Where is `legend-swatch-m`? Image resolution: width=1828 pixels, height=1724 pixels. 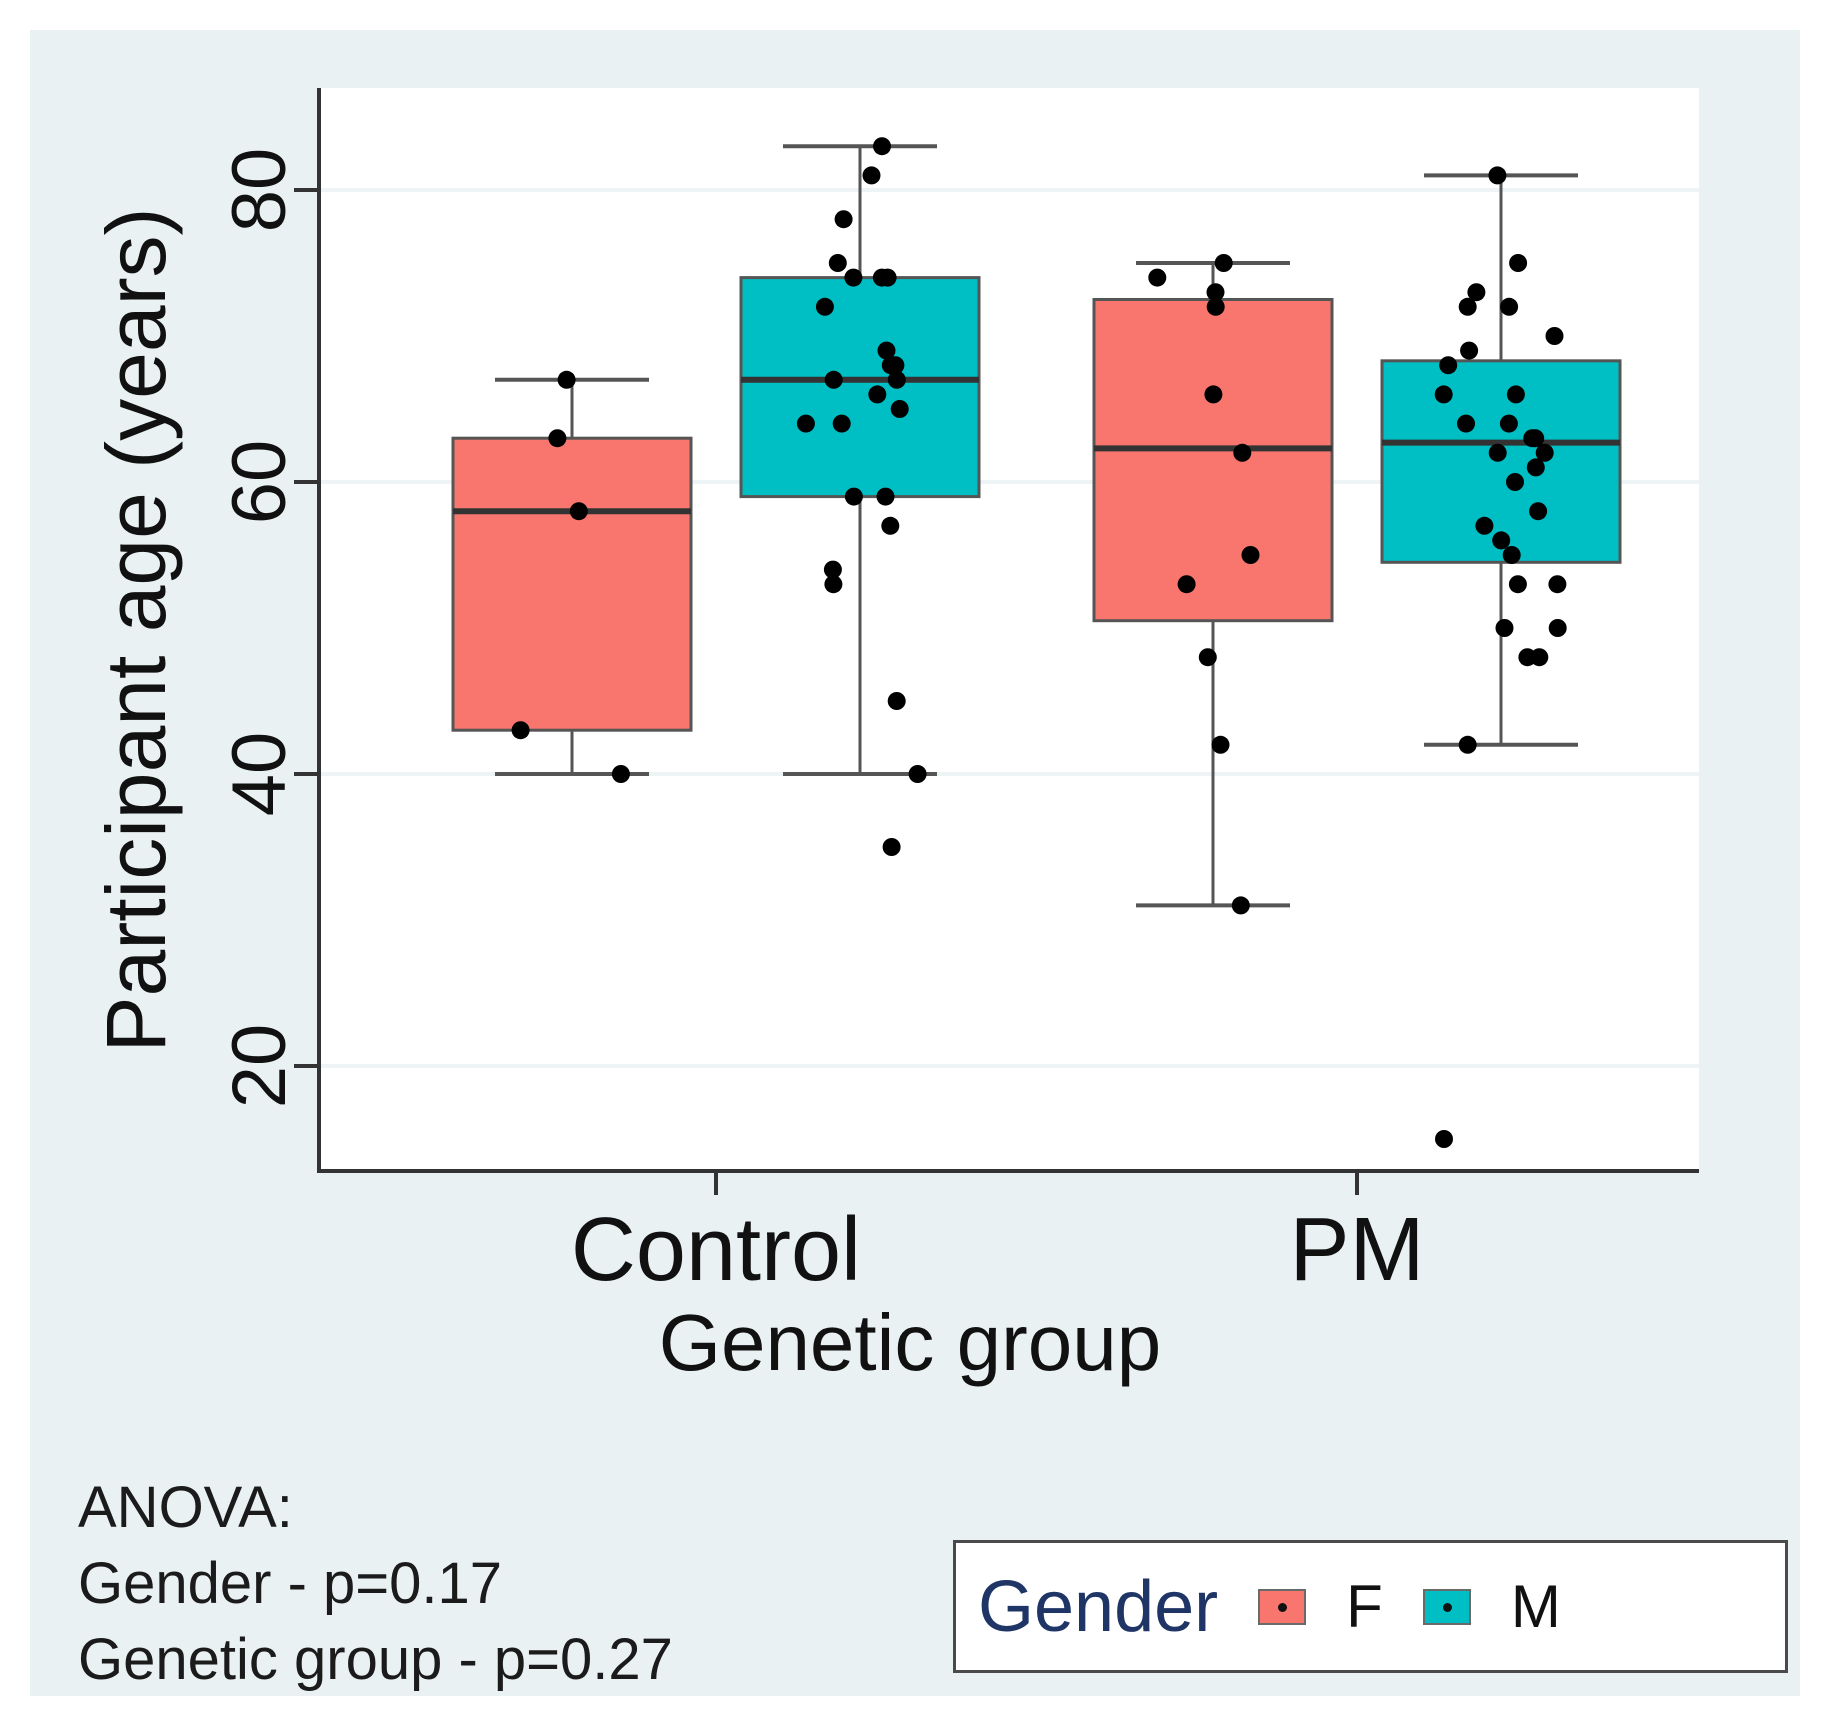 legend-swatch-m is located at coordinates (1446, 1606).